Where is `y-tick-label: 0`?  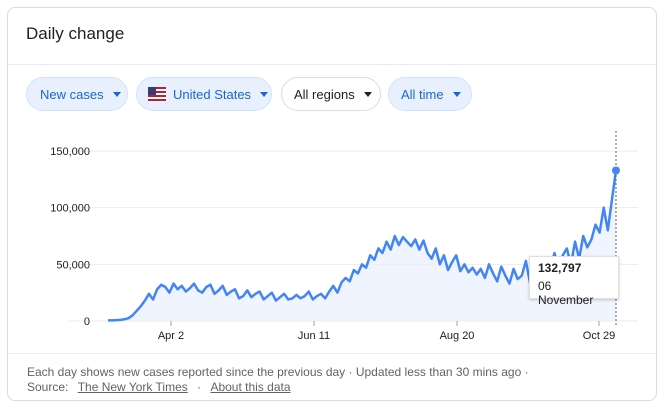 y-tick-label: 0 is located at coordinates (87, 322).